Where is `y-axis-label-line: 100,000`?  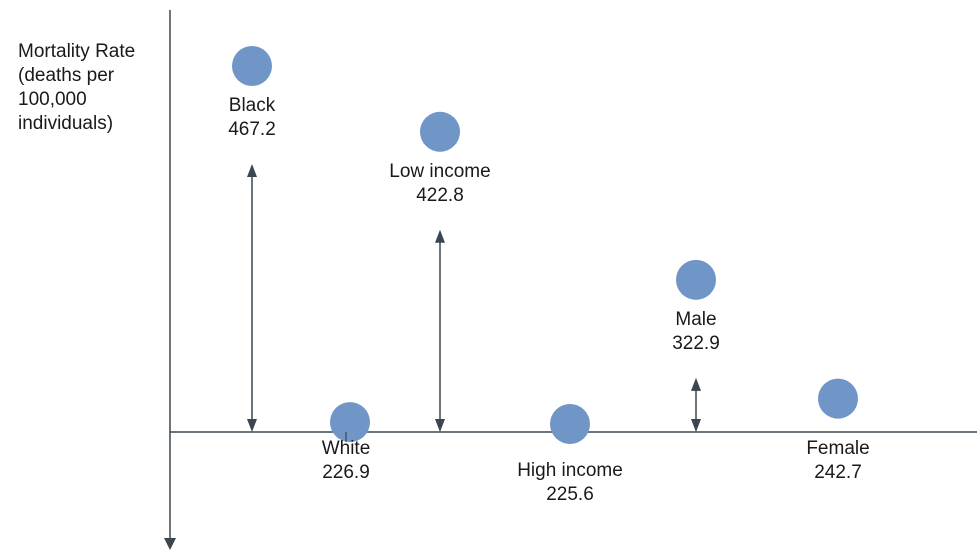 y-axis-label-line: 100,000 is located at coordinates (52, 99).